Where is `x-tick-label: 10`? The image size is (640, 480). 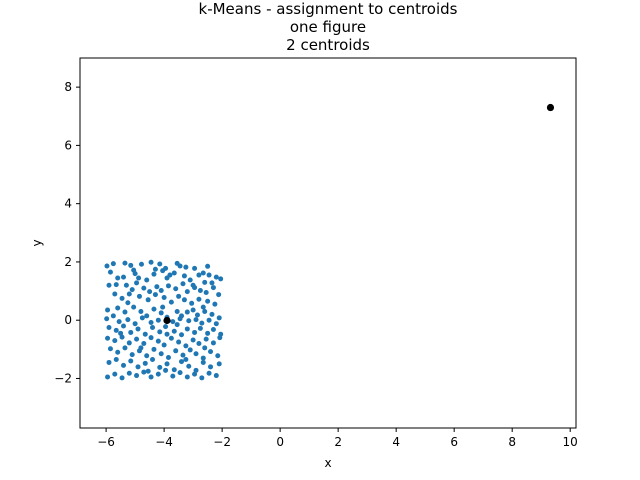 x-tick-label: 10 is located at coordinates (570, 442).